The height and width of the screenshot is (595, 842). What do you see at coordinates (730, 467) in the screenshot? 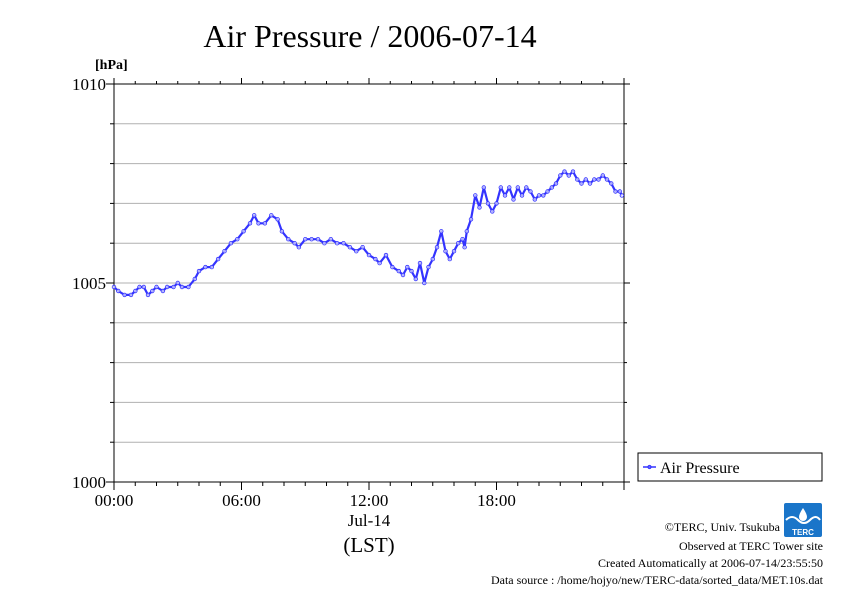
I see `legend: Air Pressure` at bounding box center [730, 467].